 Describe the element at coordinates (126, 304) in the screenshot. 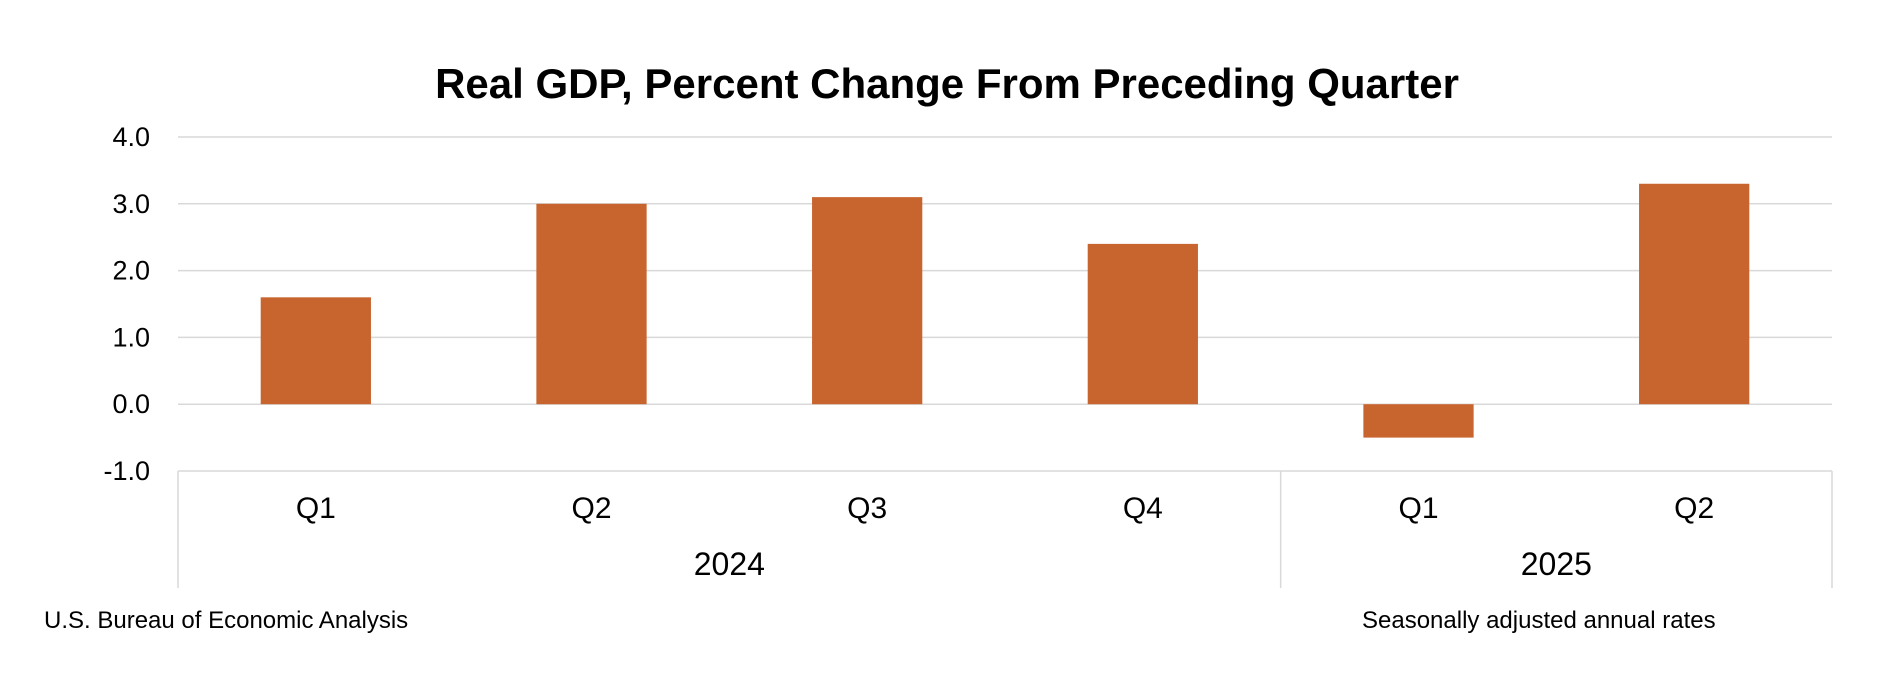

I see `y-axis-tick-labels: 4.0 3.0 2.0 1.0 0.0 -1.0` at that location.